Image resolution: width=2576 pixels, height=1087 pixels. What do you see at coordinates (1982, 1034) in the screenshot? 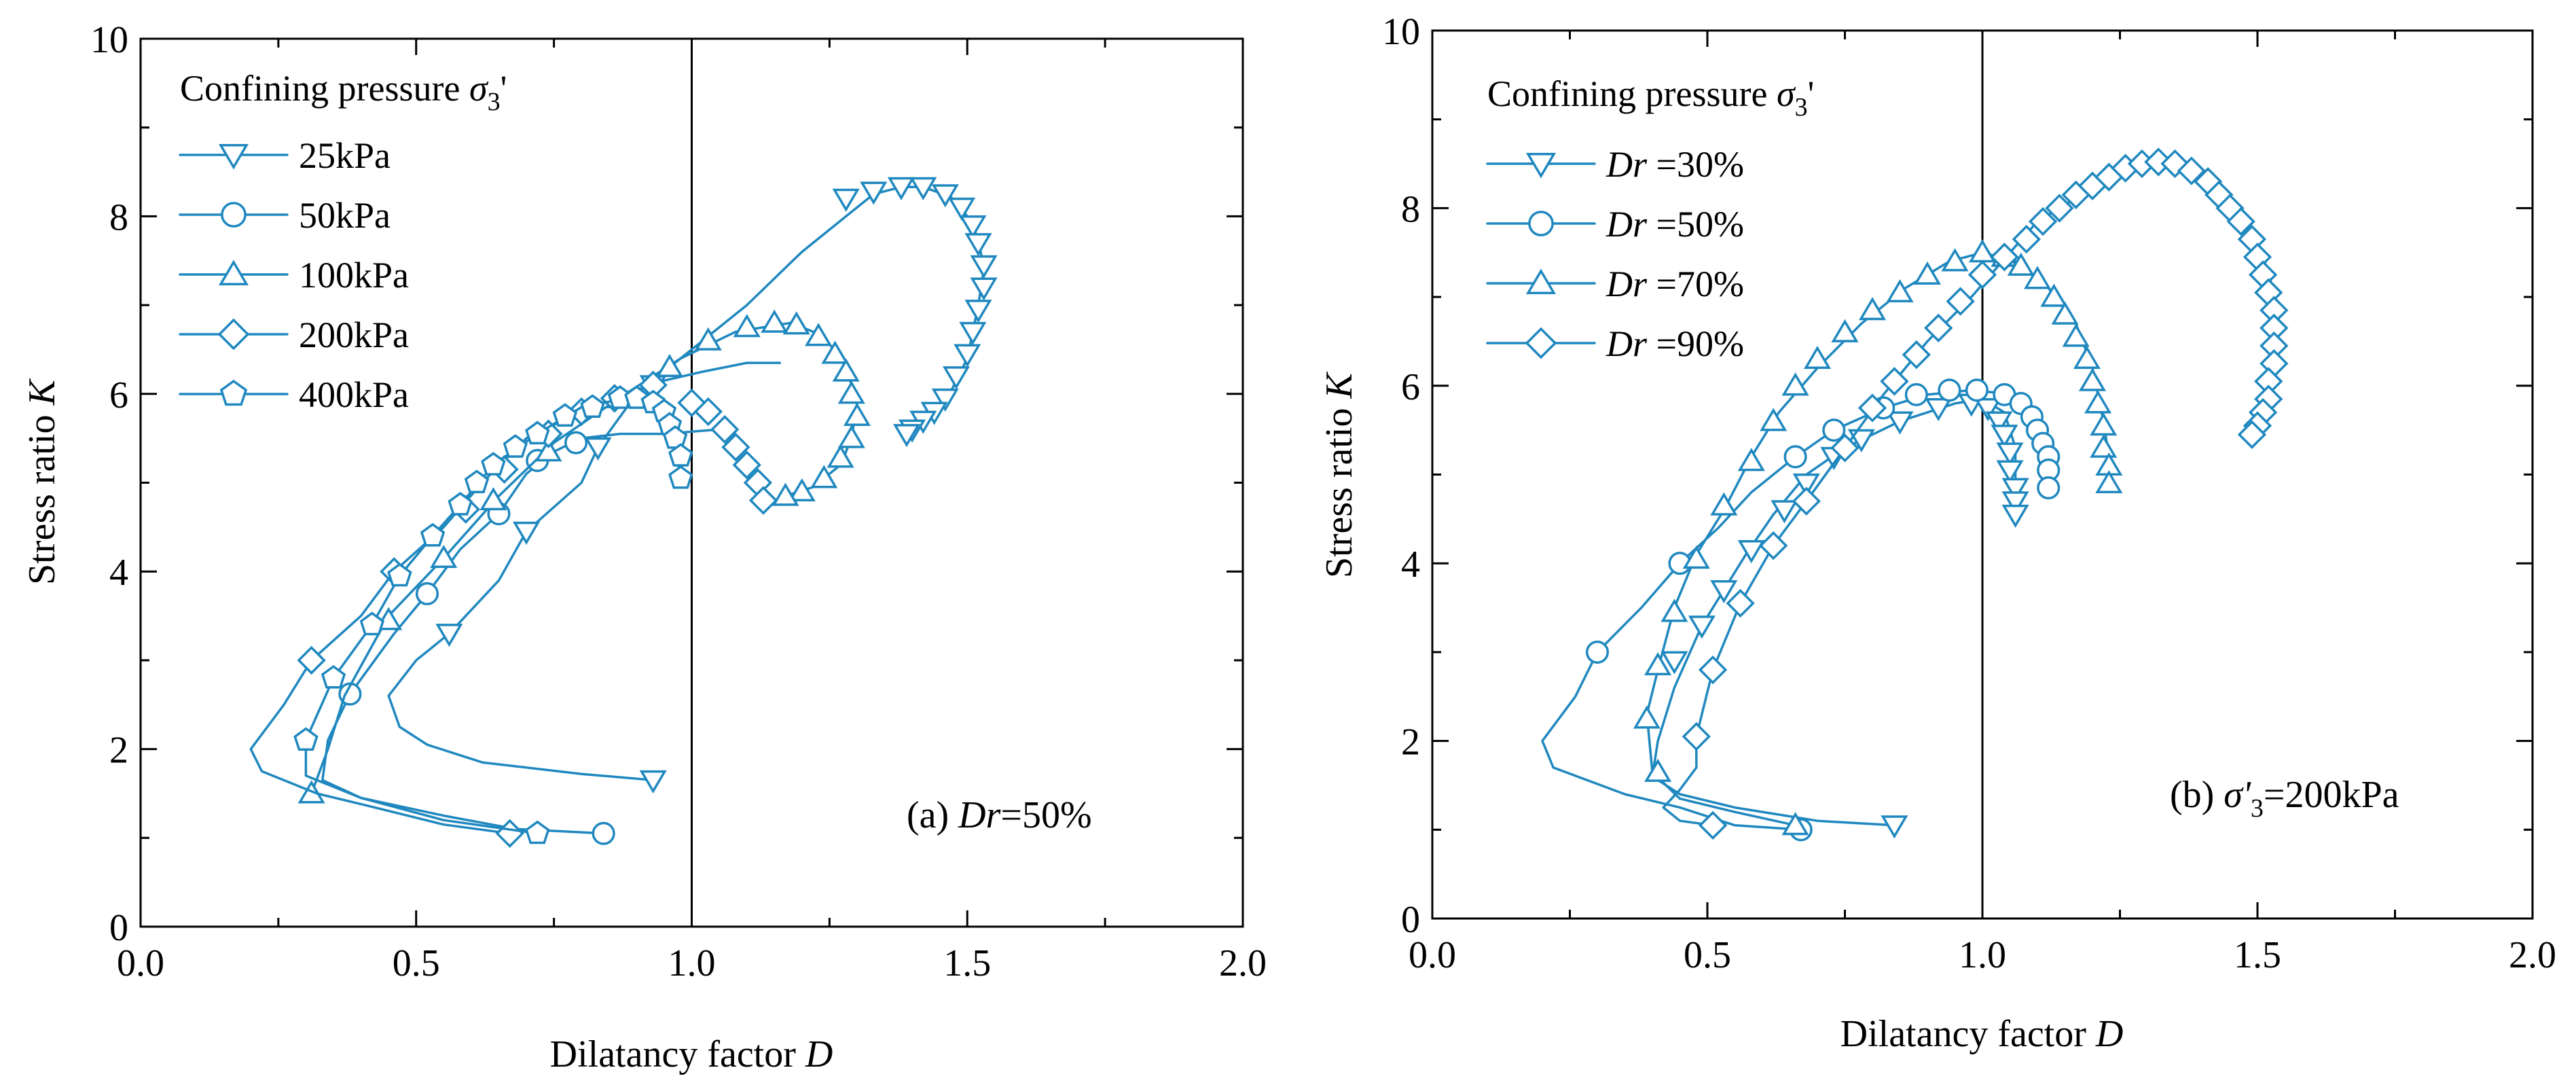
I see `panel-b-x-axis-label: Dilatancy factor D` at bounding box center [1982, 1034].